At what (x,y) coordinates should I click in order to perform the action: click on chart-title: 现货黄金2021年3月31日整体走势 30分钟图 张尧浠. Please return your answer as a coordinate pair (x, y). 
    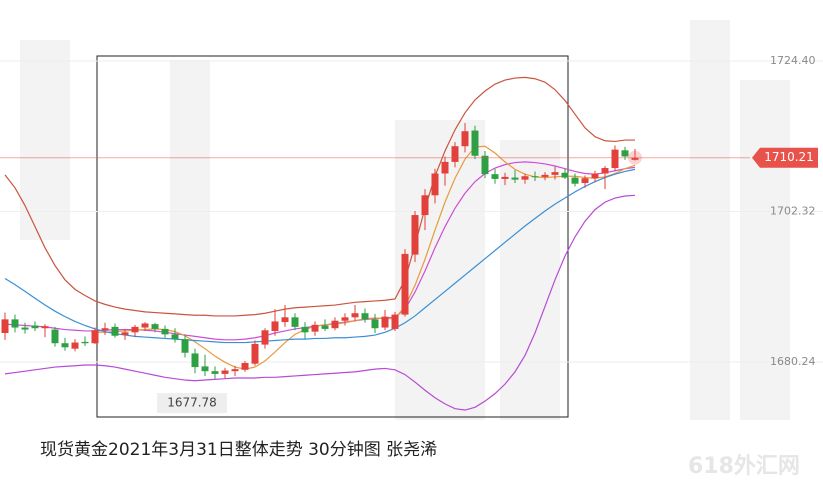
    Looking at the image, I should click on (238, 450).